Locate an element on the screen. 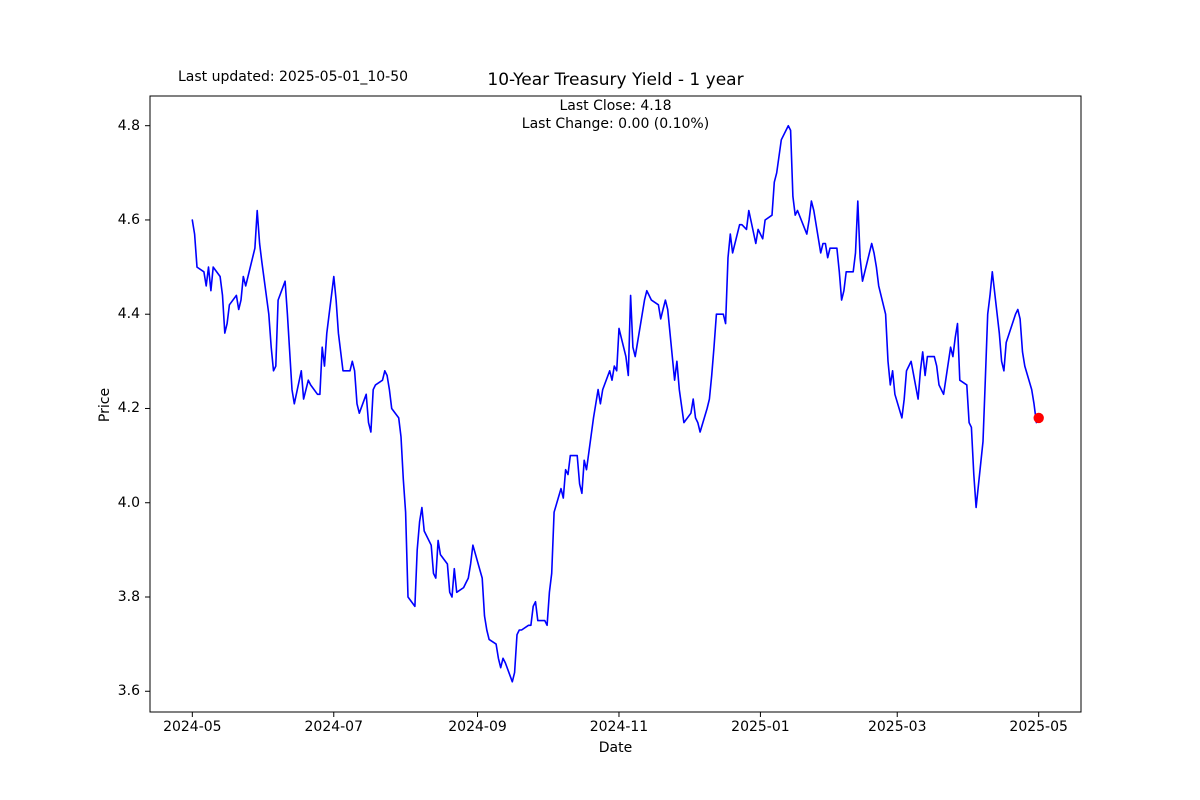 The width and height of the screenshot is (1200, 800). x-tick-label: 2025-03 is located at coordinates (897, 727).